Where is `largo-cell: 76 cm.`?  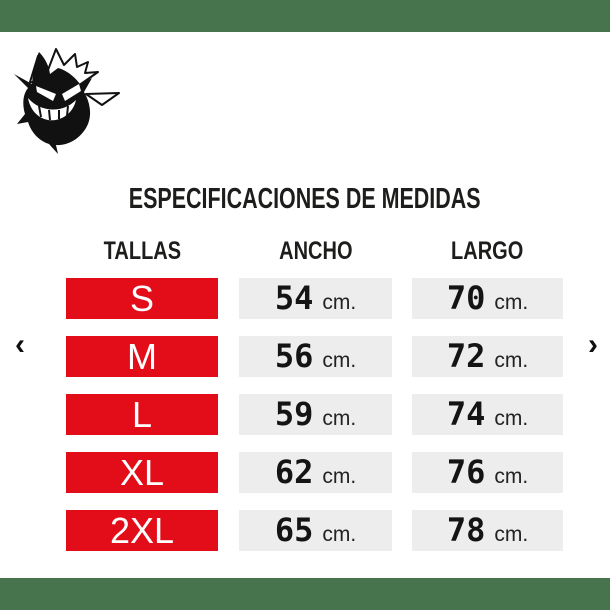 largo-cell: 76 cm. is located at coordinates (487, 472).